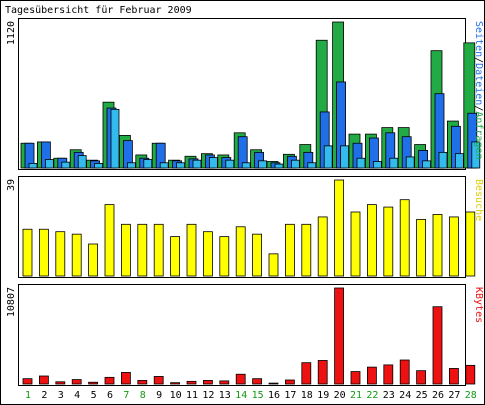 Image resolution: width=485 pixels, height=405 pixels. I want to click on x-tick-label-15: 15, so click(258, 395).